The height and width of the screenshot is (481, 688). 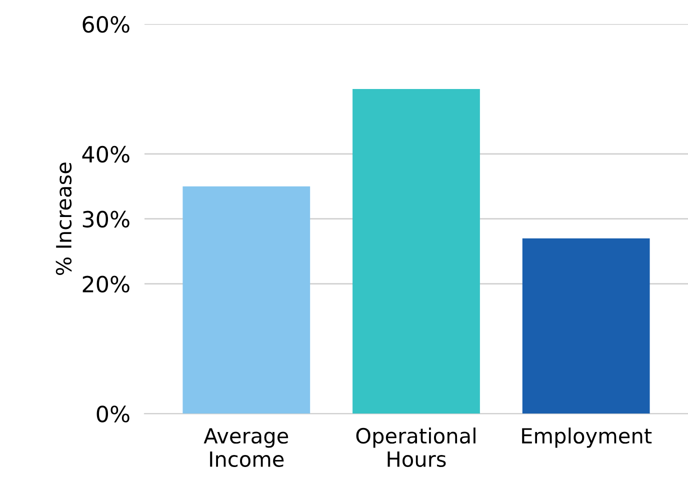 I want to click on x-tick-label: Employment, so click(x=587, y=438).